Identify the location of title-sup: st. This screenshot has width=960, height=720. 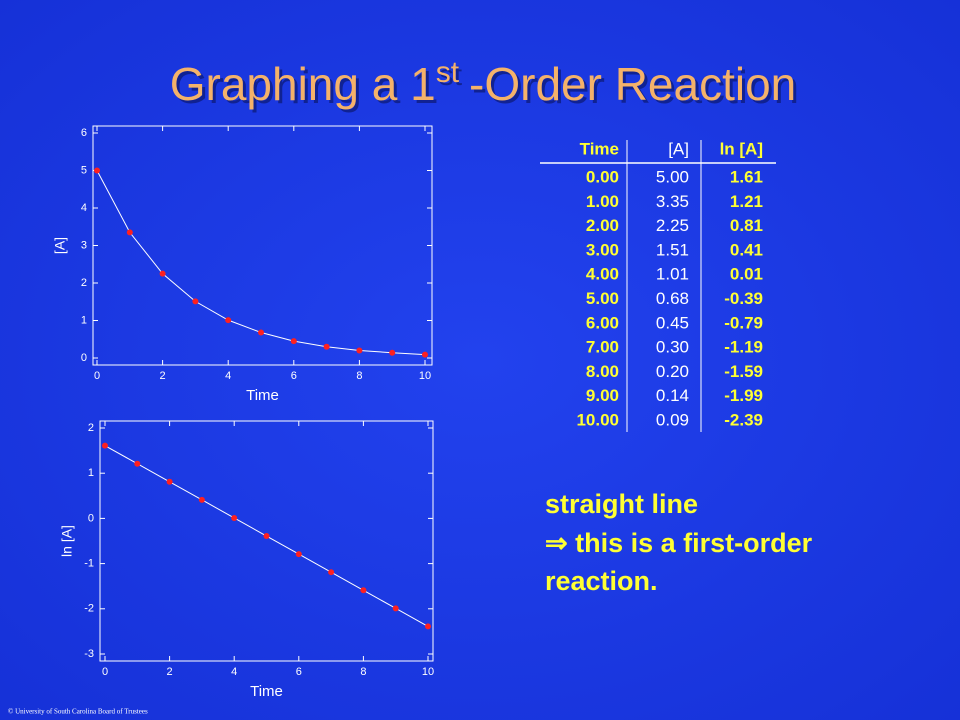
(448, 72).